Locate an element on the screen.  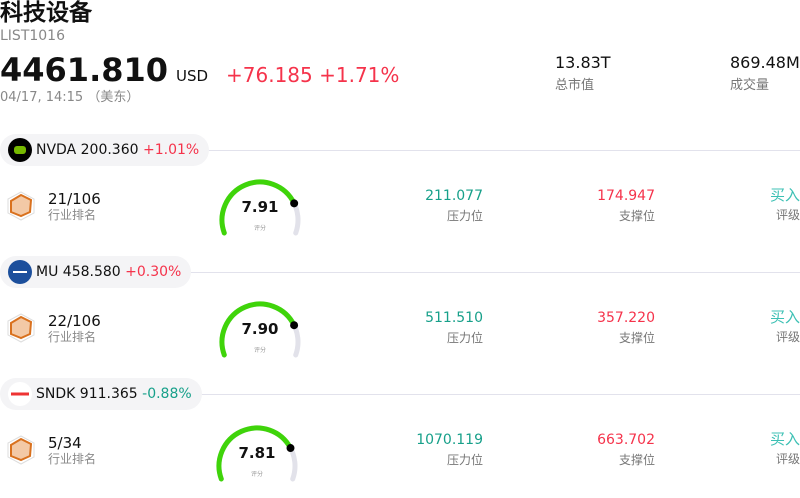
sandisk-logo is located at coordinates (22, 394).